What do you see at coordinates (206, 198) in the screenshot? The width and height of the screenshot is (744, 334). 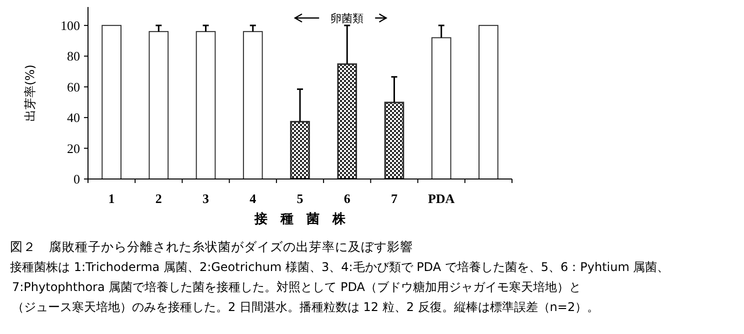 I see `x-tick-label: 3` at bounding box center [206, 198].